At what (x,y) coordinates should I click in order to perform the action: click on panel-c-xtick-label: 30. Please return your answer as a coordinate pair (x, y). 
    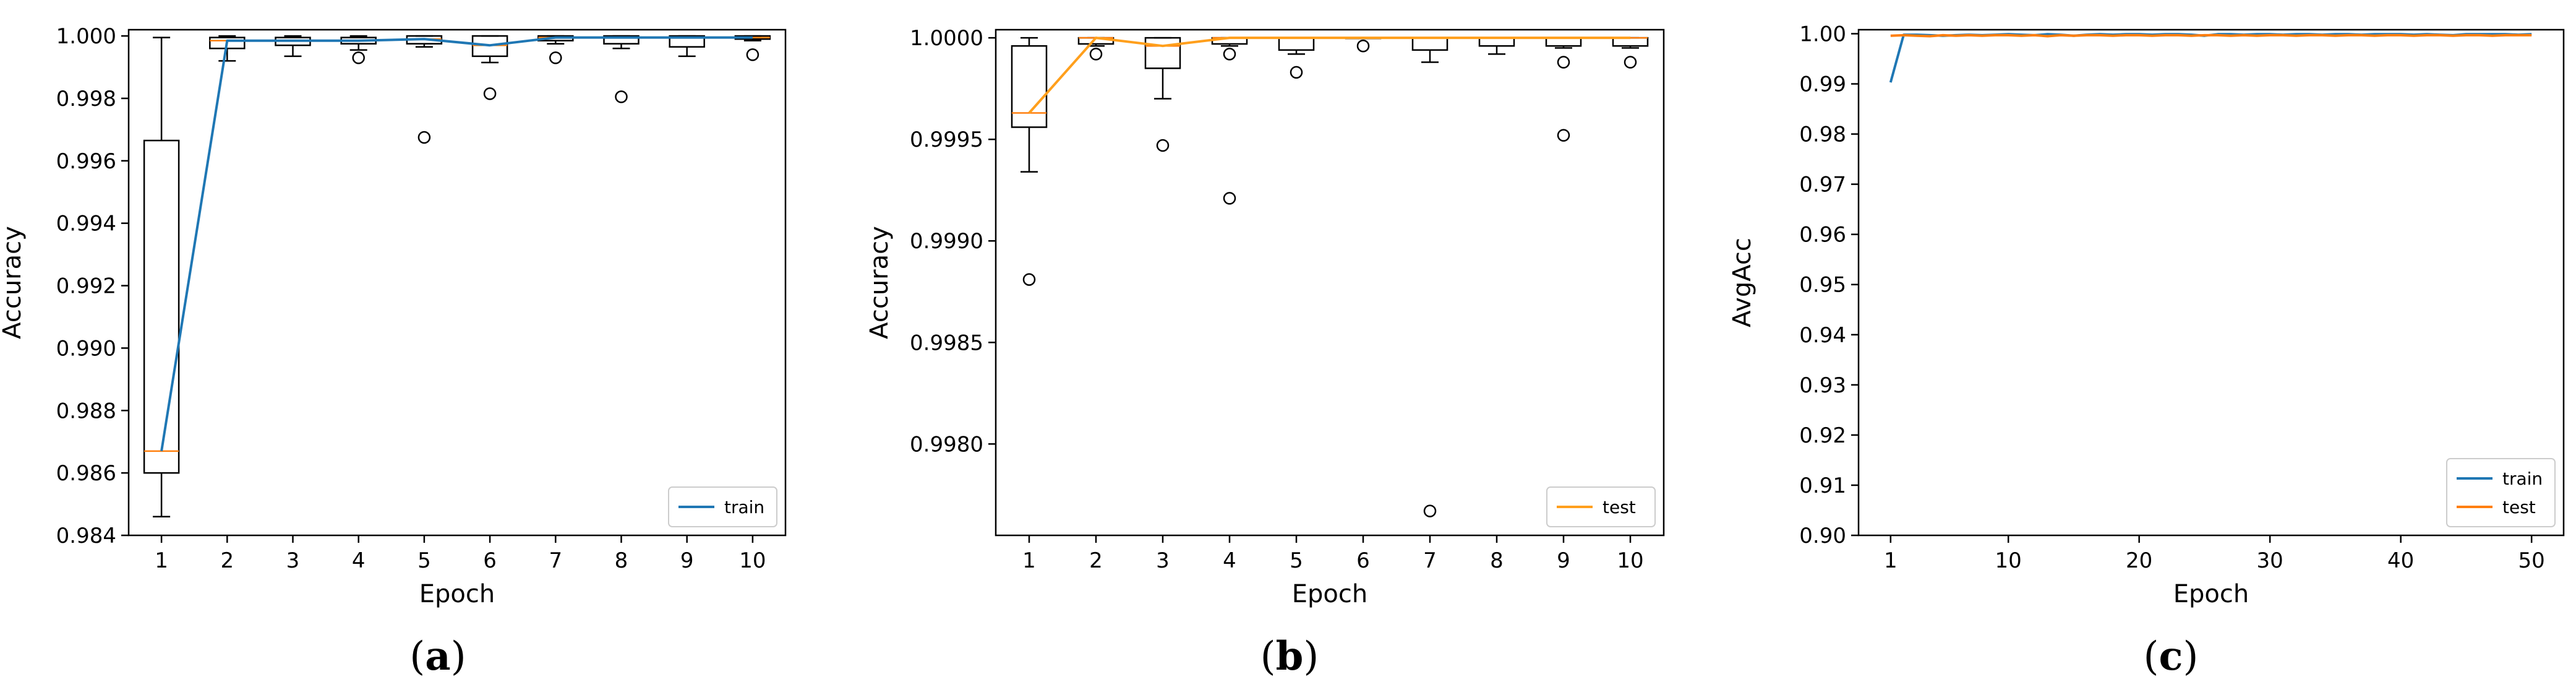
    Looking at the image, I should click on (2270, 560).